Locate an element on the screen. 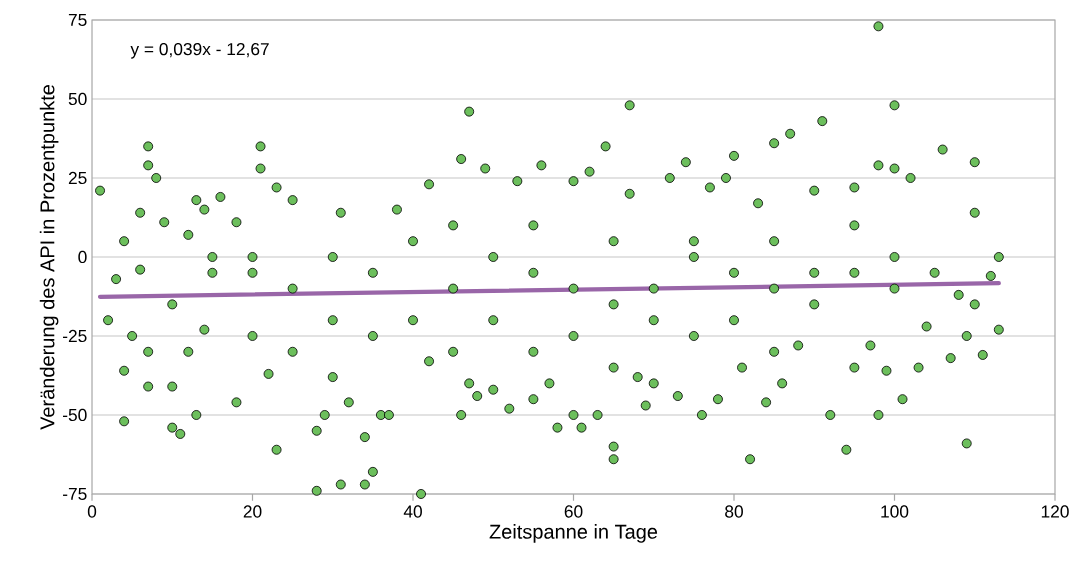 Image resolution: width=1075 pixels, height=574 pixels. x-axis-title: Zeitspanne in Tage is located at coordinates (573, 533).